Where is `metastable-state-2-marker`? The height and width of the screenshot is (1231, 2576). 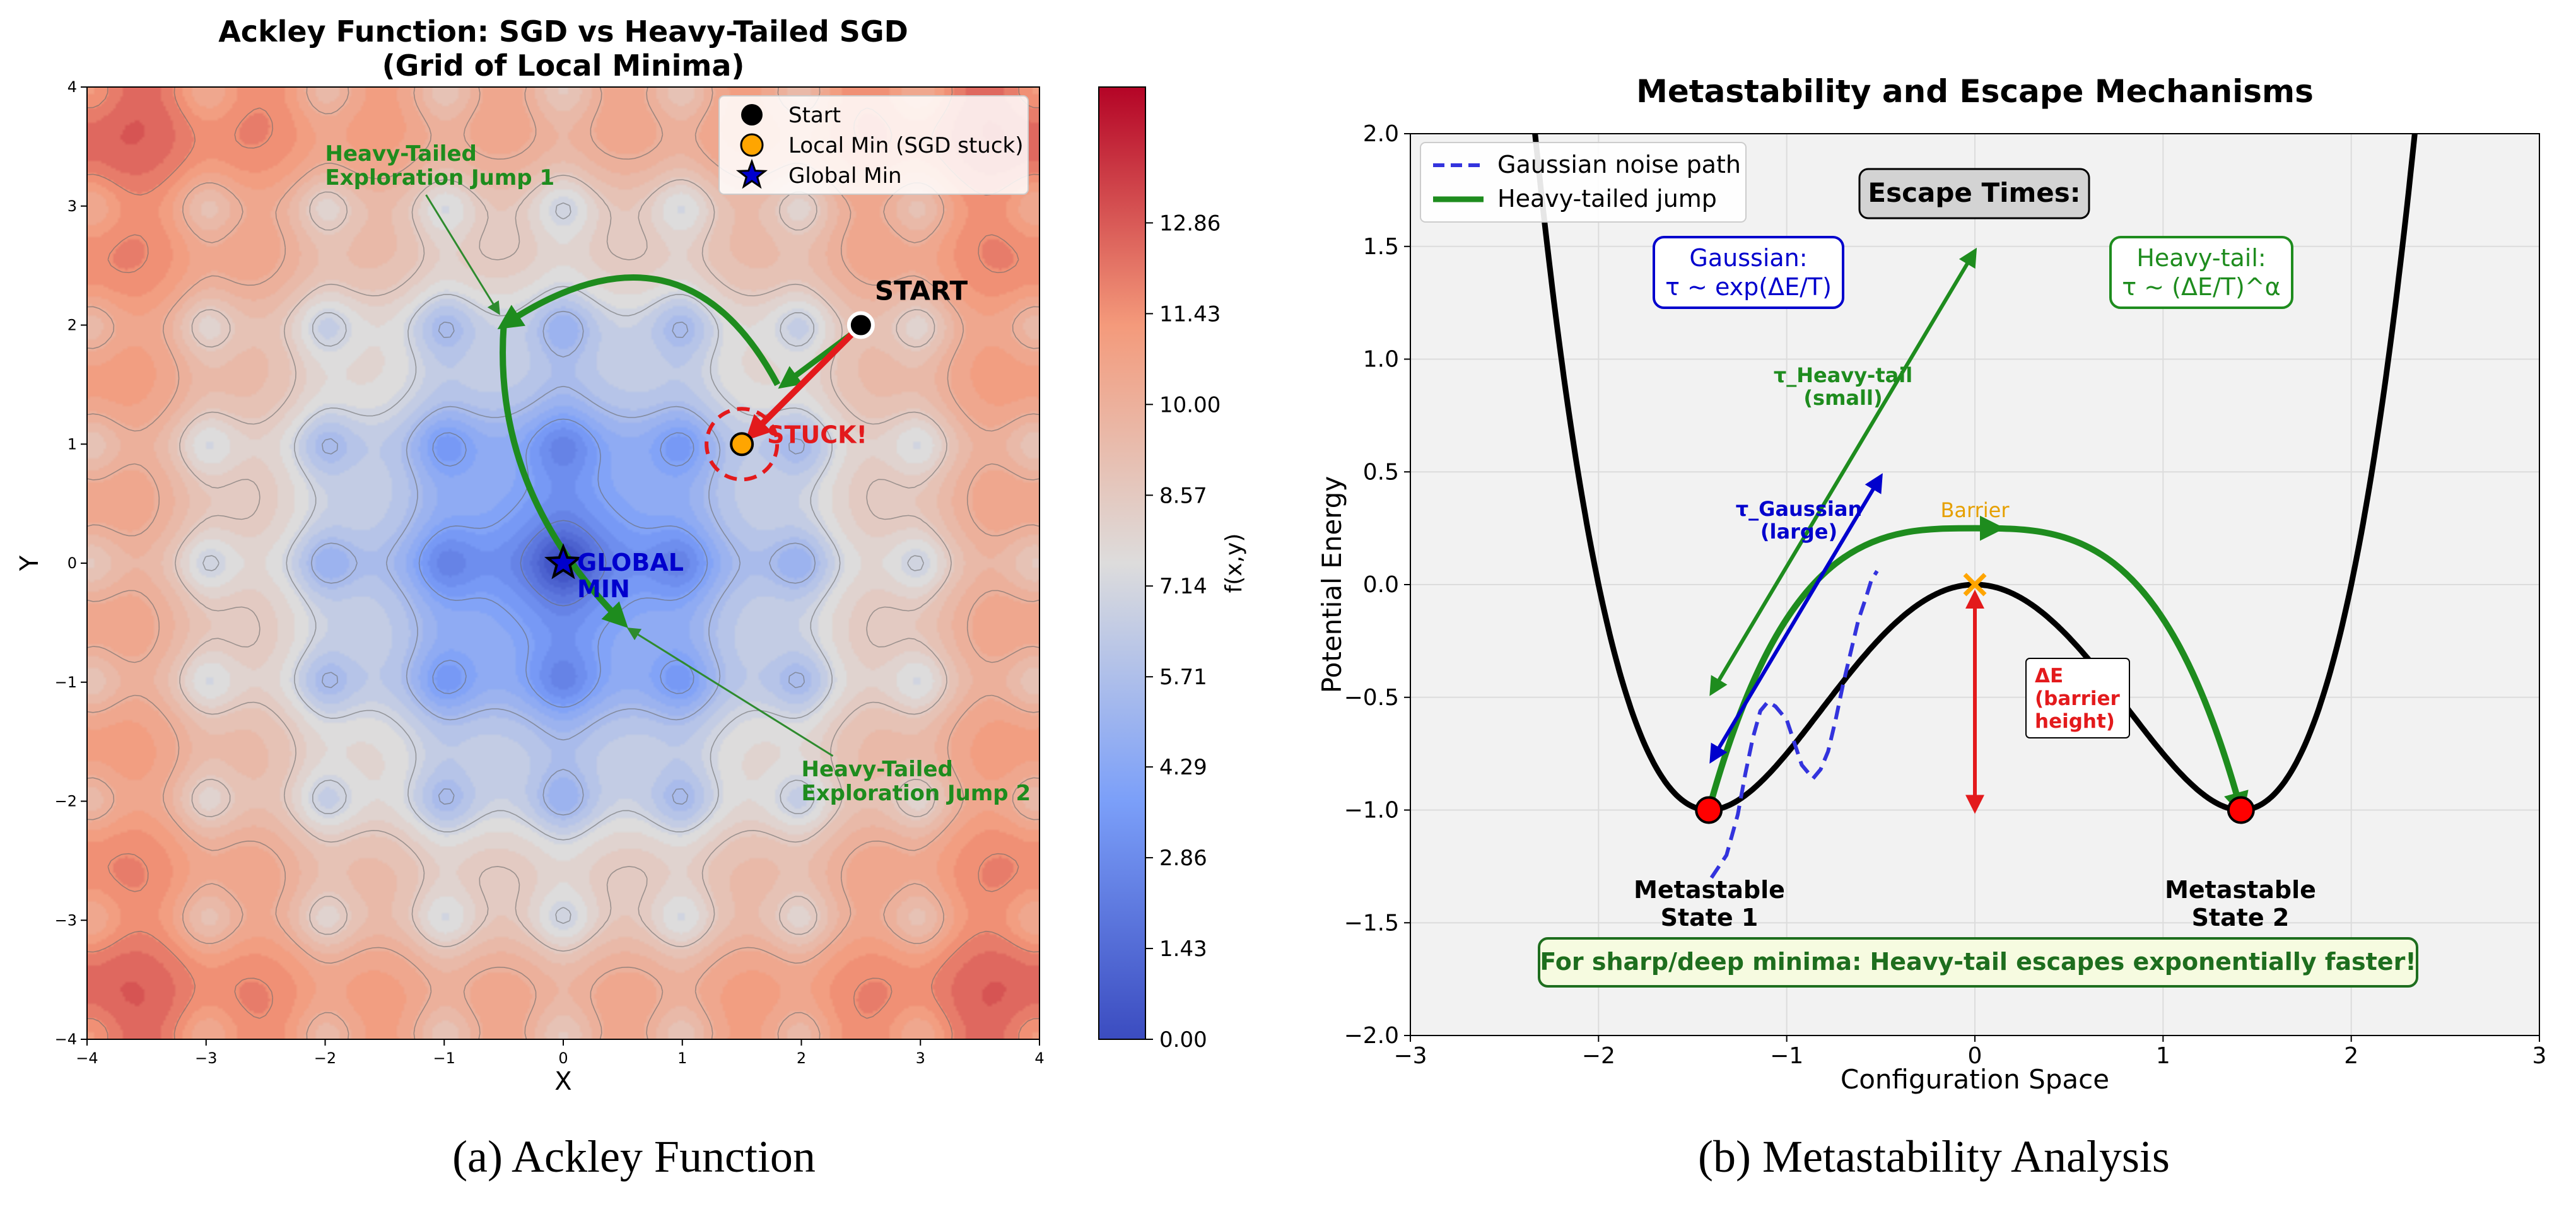
metastable-state-2-marker is located at coordinates (2241, 810).